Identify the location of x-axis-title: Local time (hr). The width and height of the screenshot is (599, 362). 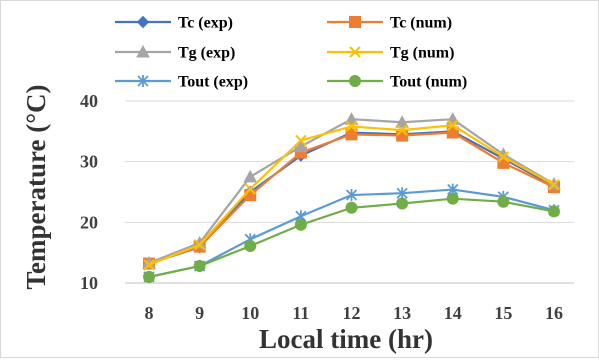
(346, 339).